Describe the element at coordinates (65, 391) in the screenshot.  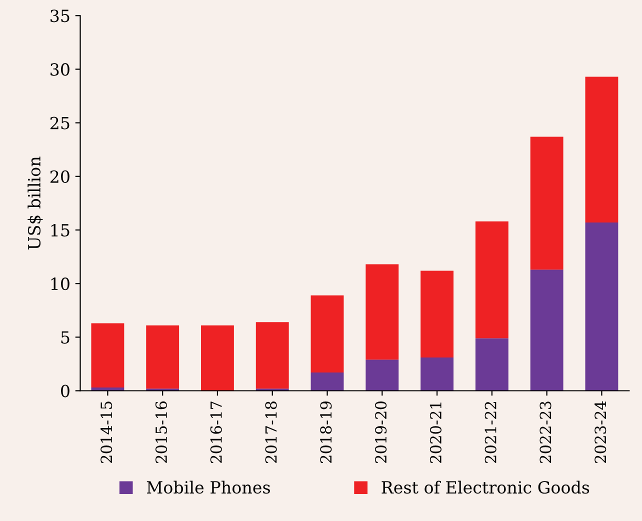
I see `y-tick-label: 0` at that location.